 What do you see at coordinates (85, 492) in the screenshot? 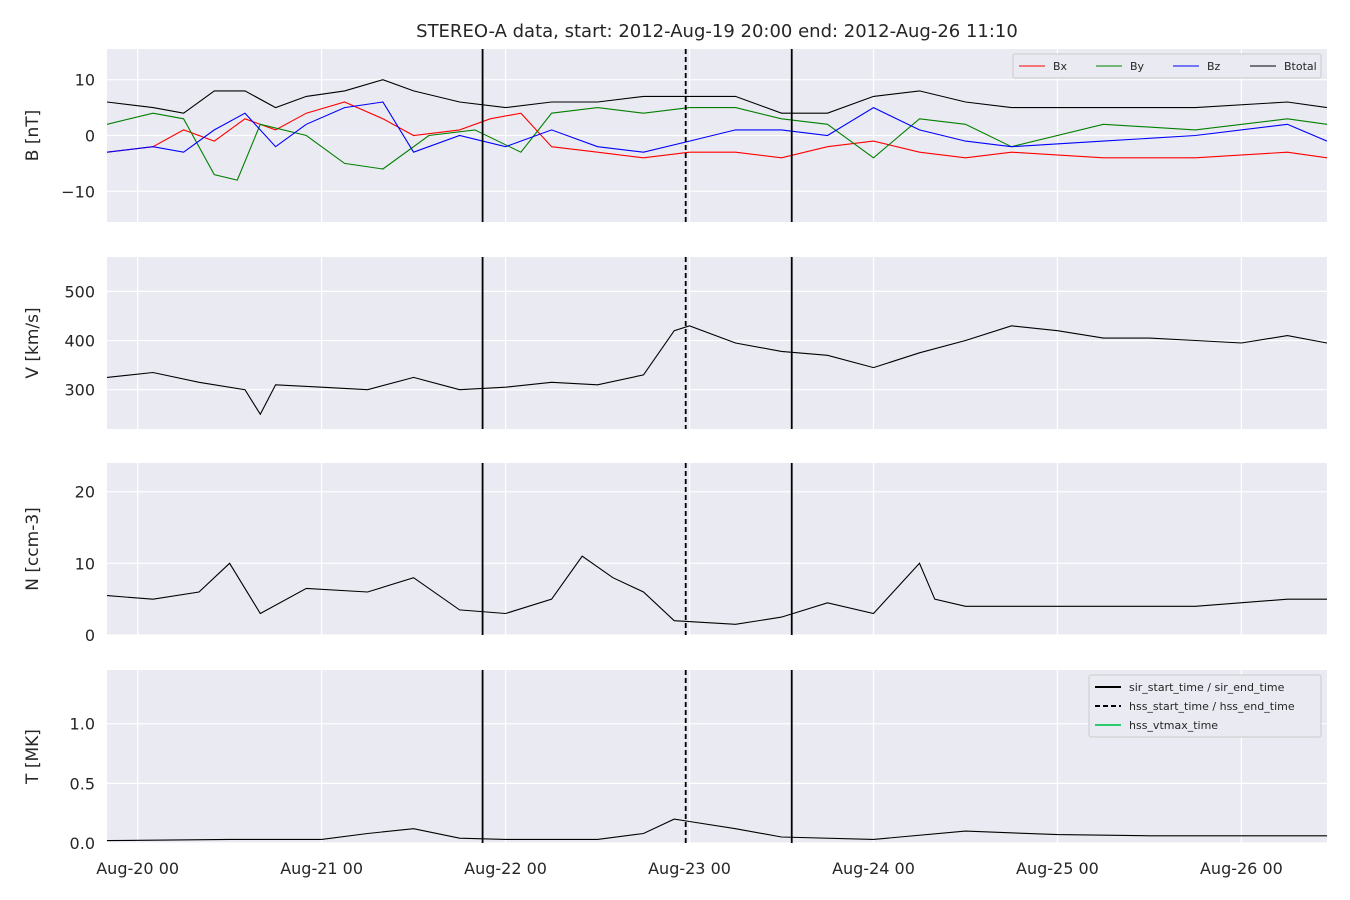
I see `y-tick-label: 20` at bounding box center [85, 492].